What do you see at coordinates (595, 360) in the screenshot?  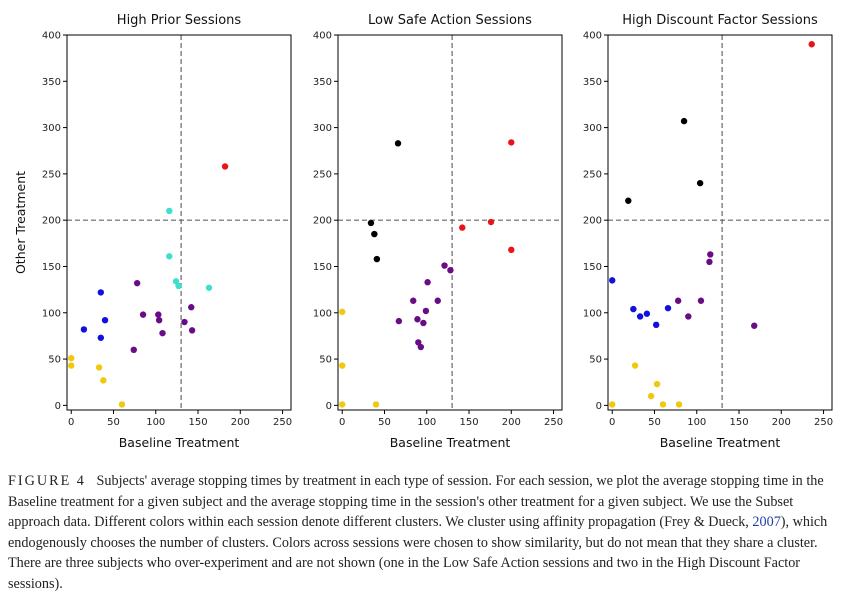 I see `y-tick-label: 50` at bounding box center [595, 360].